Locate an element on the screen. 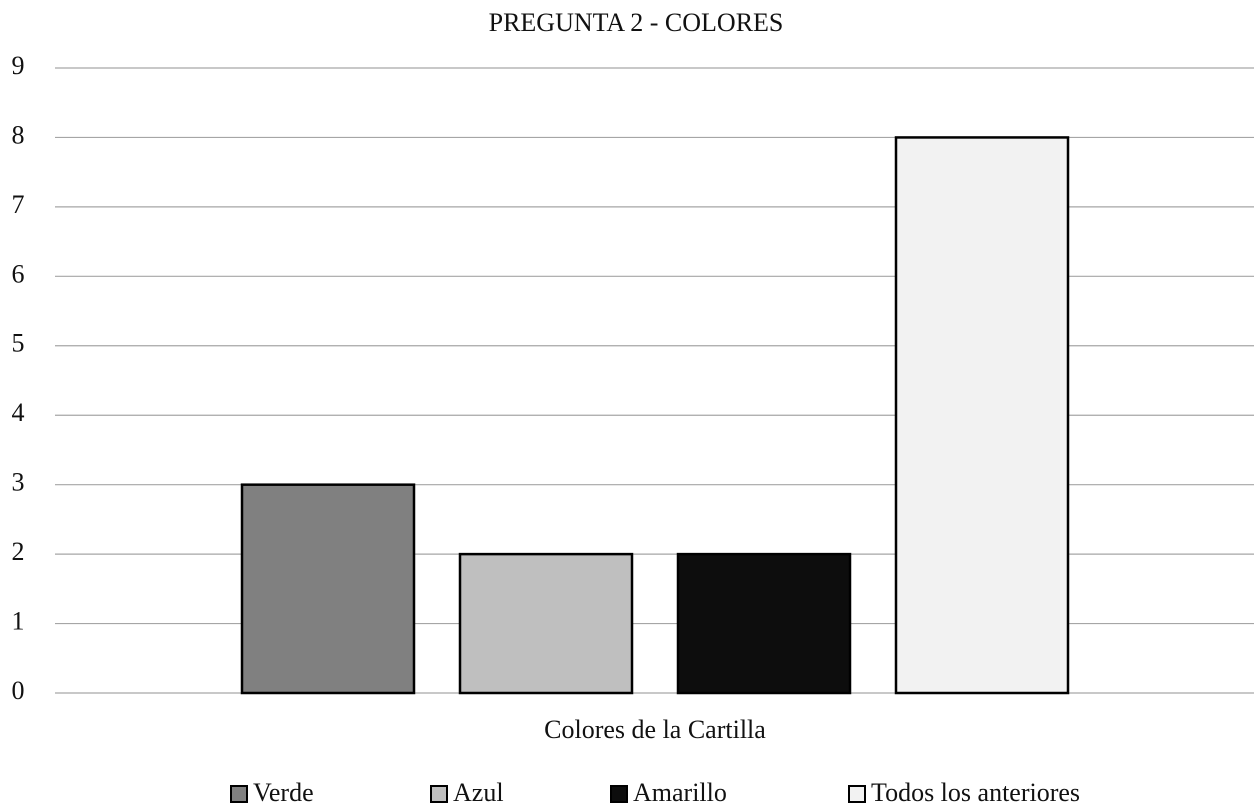 The width and height of the screenshot is (1254, 810). y-tick-label: 0 is located at coordinates (18, 690).